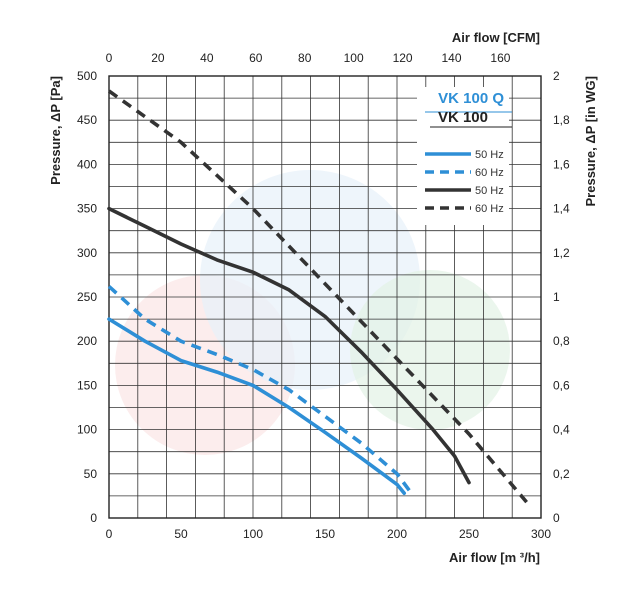 This screenshot has height=600, width=640. What do you see at coordinates (109, 534) in the screenshot?
I see `x-tick-label: 0` at bounding box center [109, 534].